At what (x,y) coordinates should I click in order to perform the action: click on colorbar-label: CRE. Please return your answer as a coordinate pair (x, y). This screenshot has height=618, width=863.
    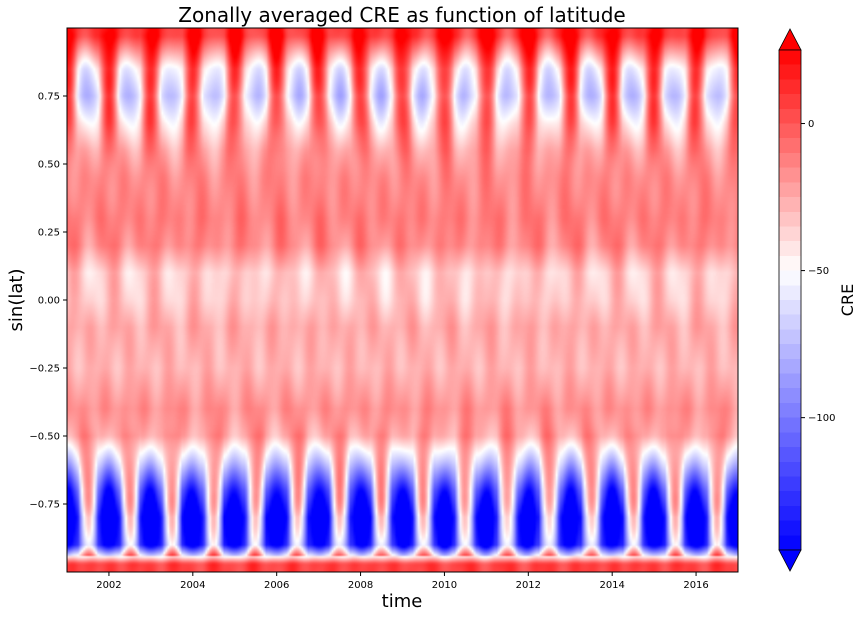
    Looking at the image, I should click on (847, 300).